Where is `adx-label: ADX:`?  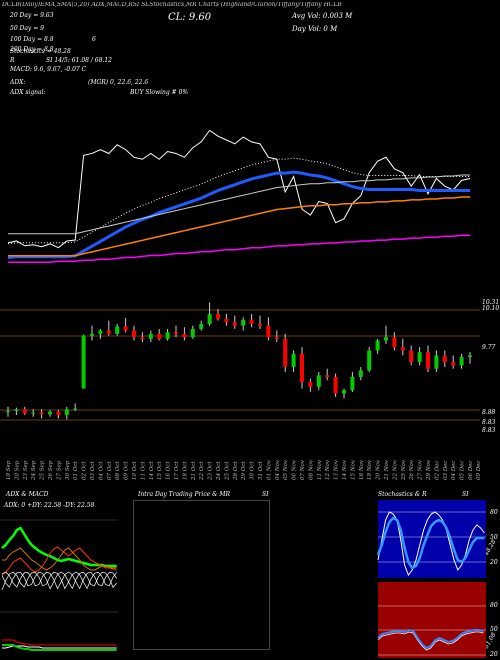
adx-label: ADX: is located at coordinates (18, 82).